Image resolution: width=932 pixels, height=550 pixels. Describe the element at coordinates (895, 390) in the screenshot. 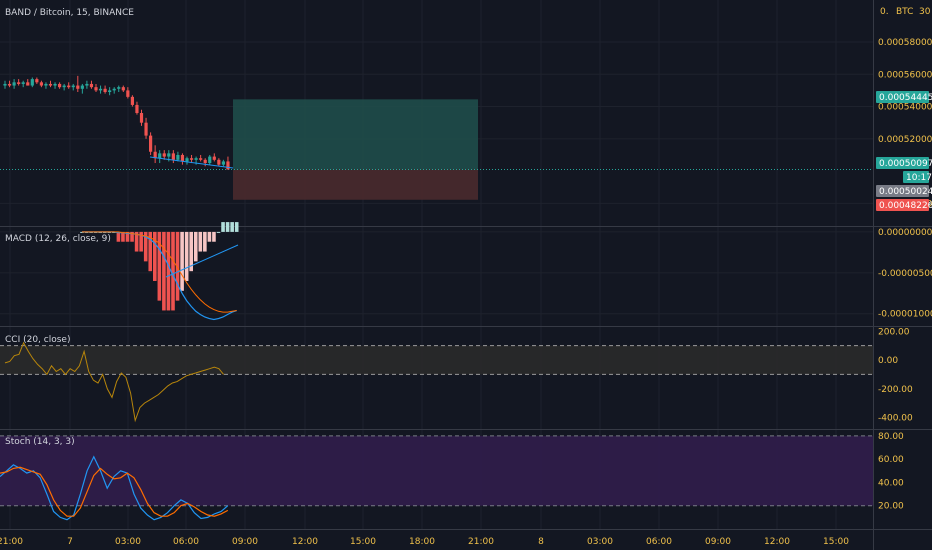

I see `cci-tick-label: -200.00` at that location.